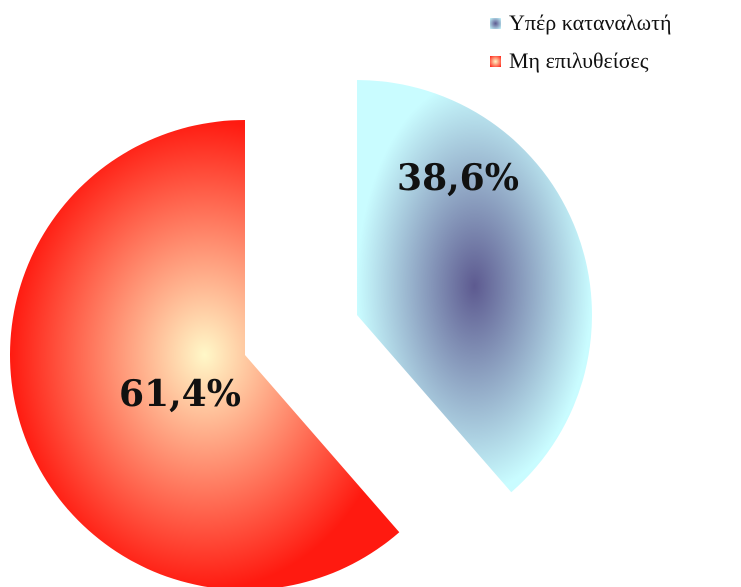 Image resolution: width=741 pixels, height=587 pixels. I want to click on legend-label-mi-epilytheises: Μη επιλυθείσες, so click(579, 60).